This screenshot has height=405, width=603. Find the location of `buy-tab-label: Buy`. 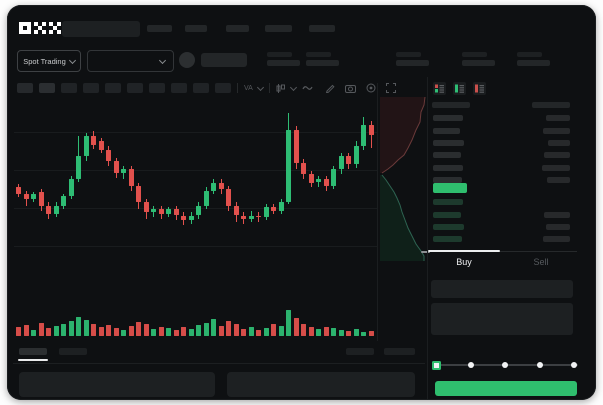

buy-tab-label: Buy is located at coordinates (464, 262).